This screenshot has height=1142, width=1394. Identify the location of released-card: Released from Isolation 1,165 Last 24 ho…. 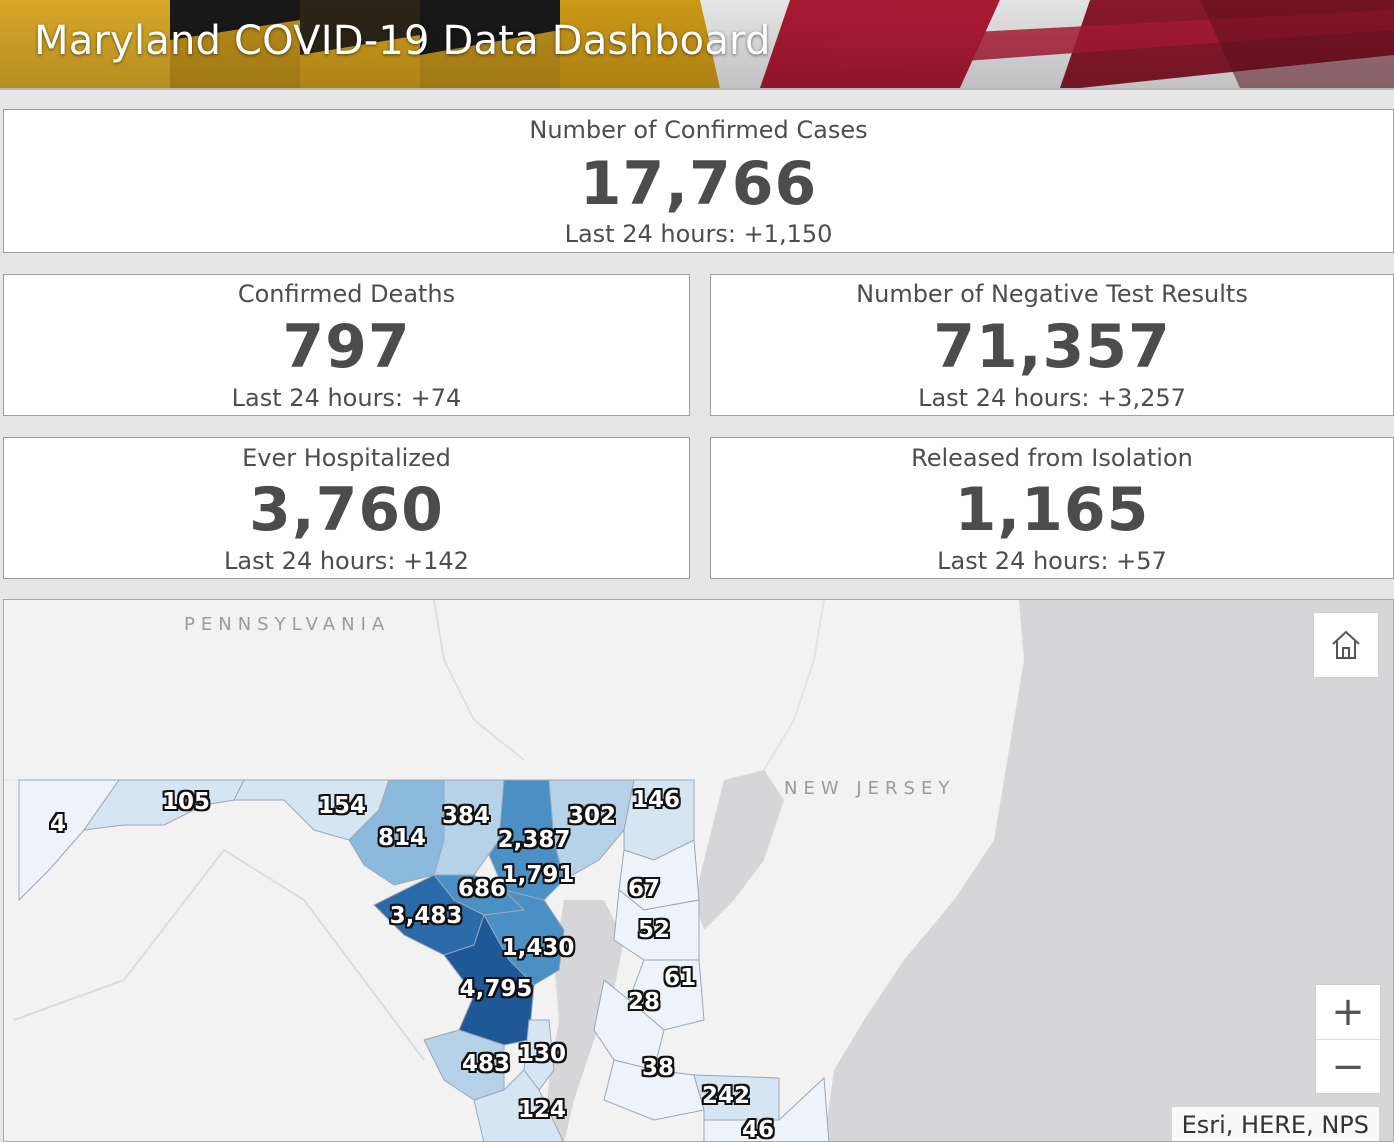
(1052, 508).